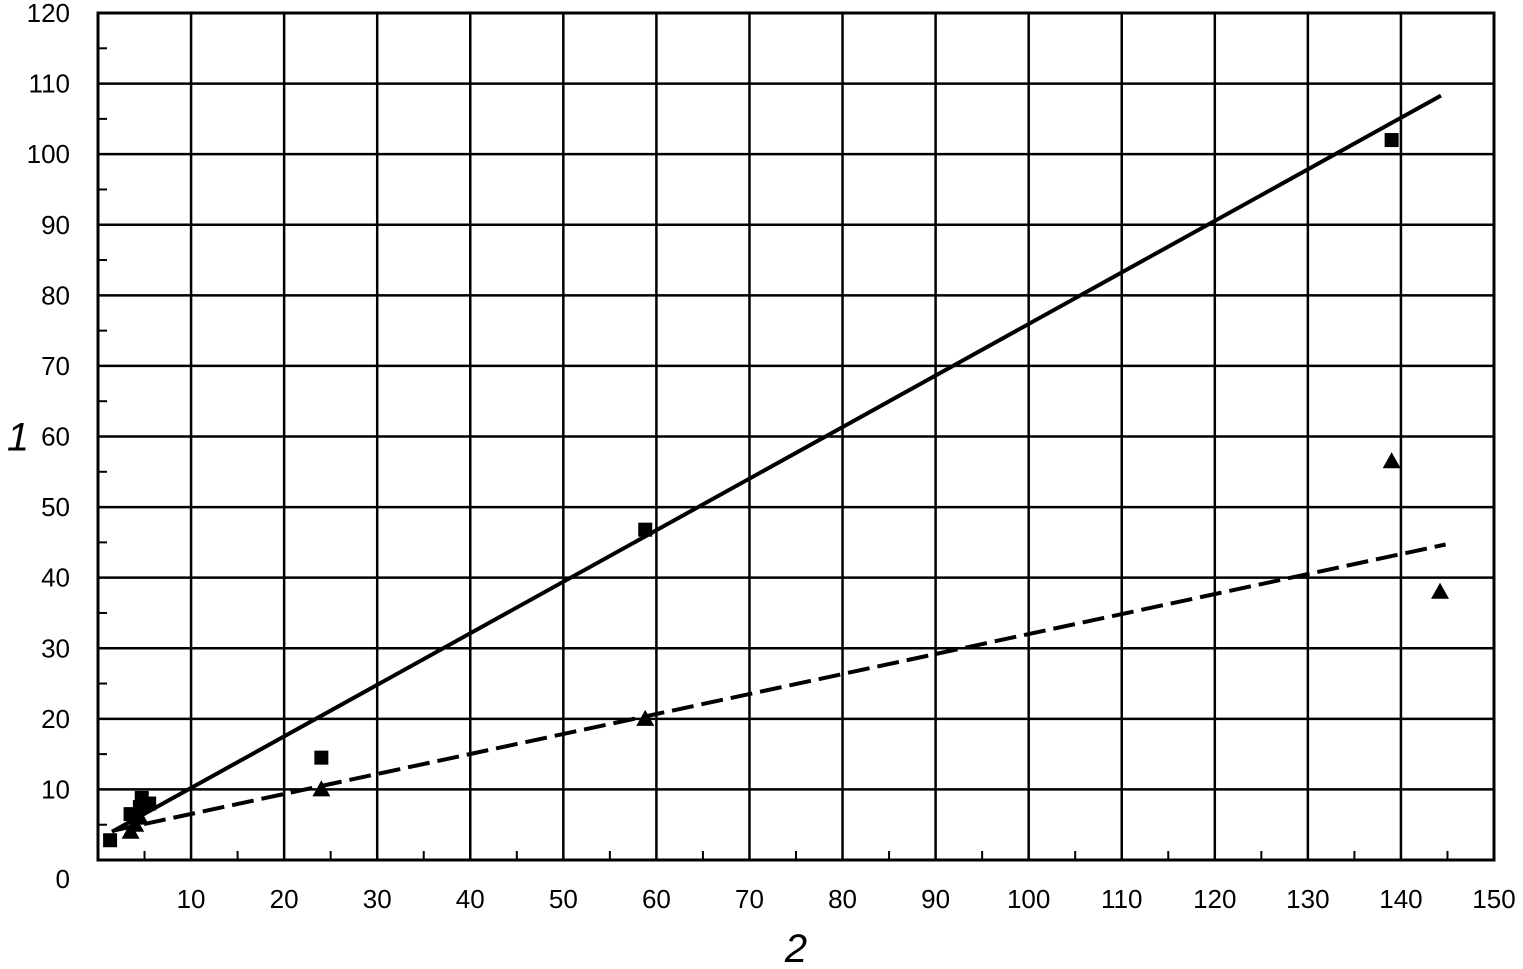 This screenshot has height=969, width=1523. What do you see at coordinates (795, 948) in the screenshot?
I see `x-axis-label: 2` at bounding box center [795, 948].